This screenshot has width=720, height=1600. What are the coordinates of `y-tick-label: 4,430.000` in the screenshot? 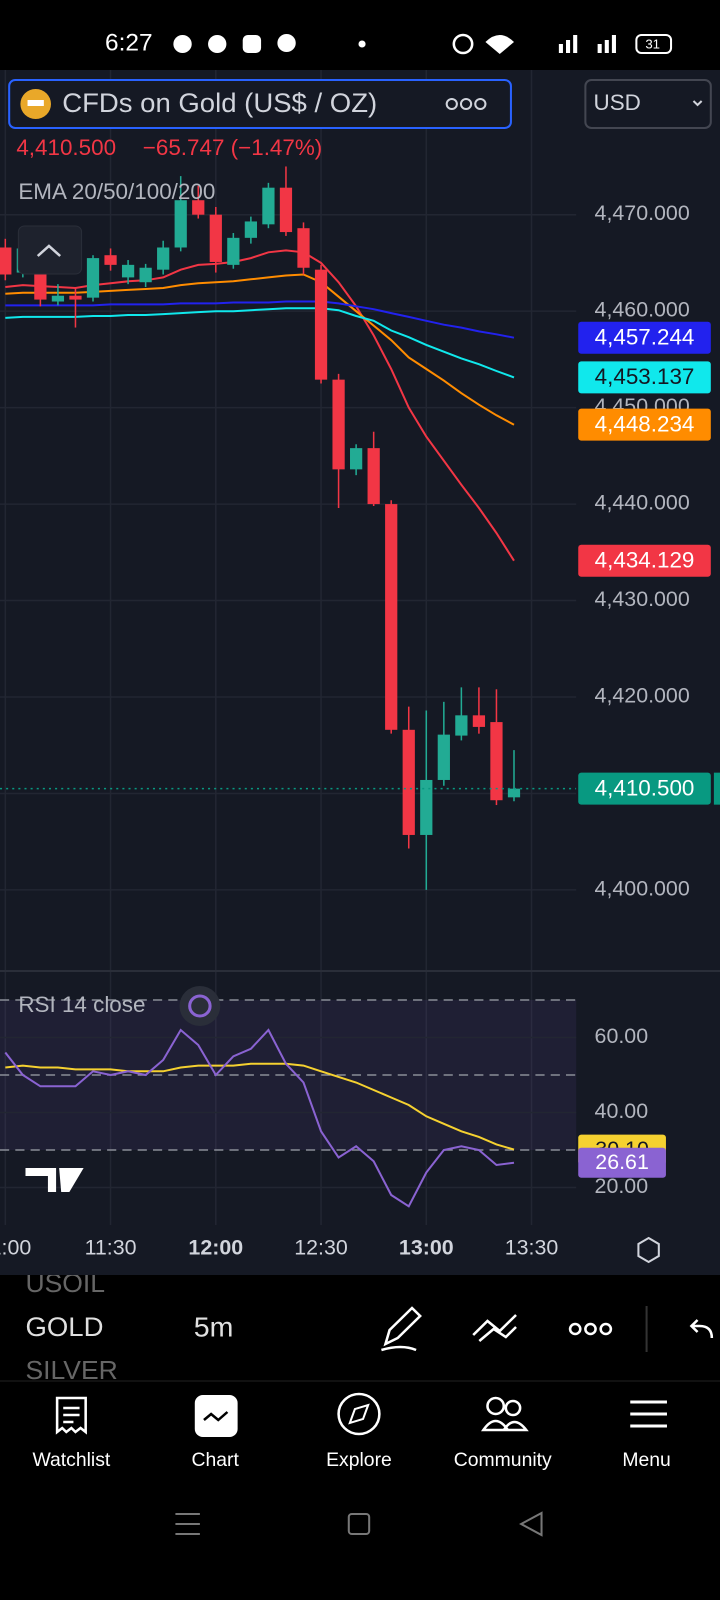 It's located at (642, 599).